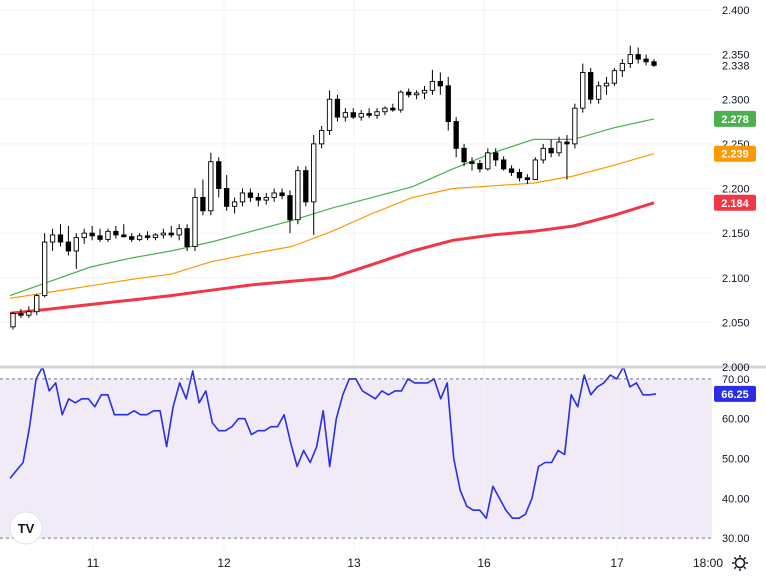 The width and height of the screenshot is (766, 582). What do you see at coordinates (617, 563) in the screenshot?
I see `time-tick-label: 17` at bounding box center [617, 563].